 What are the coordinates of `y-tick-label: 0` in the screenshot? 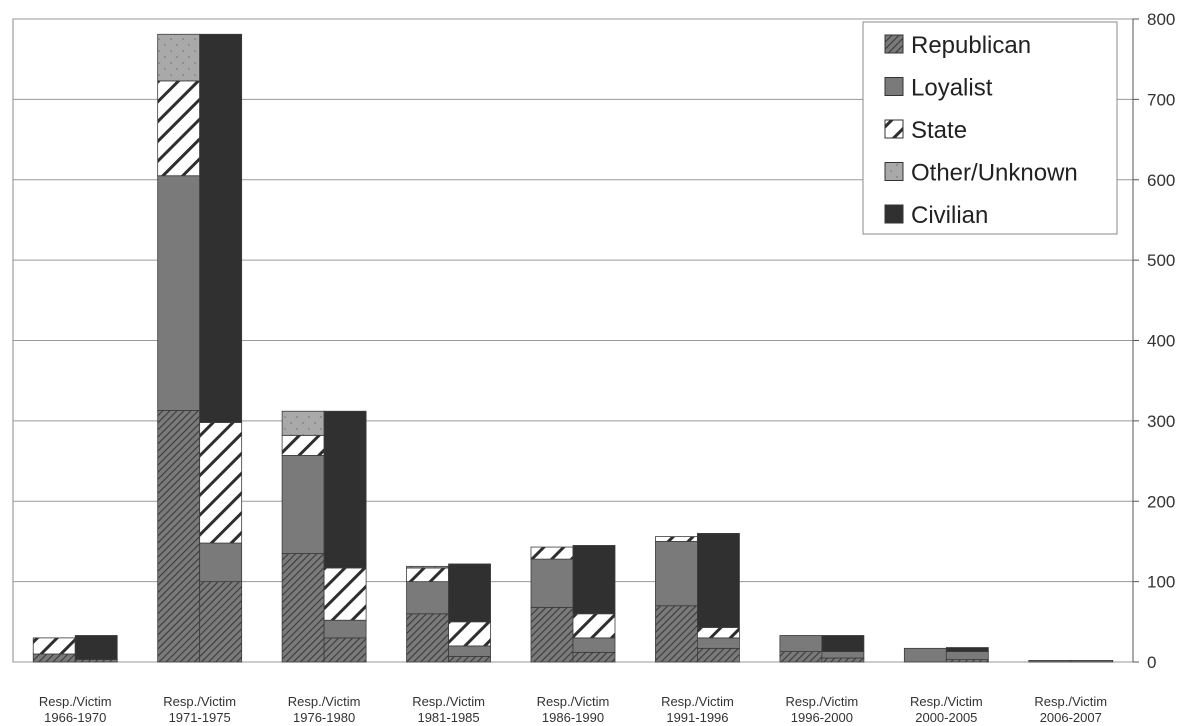 It's located at (1151, 662).